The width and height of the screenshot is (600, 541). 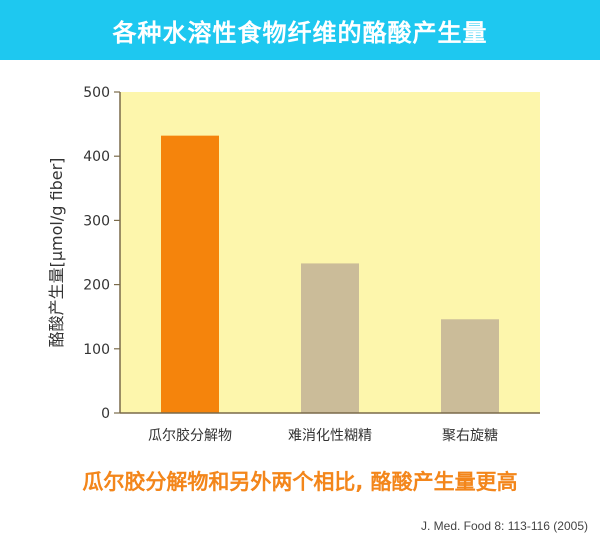 What do you see at coordinates (96, 286) in the screenshot?
I see `y-tick-label: 200` at bounding box center [96, 286].